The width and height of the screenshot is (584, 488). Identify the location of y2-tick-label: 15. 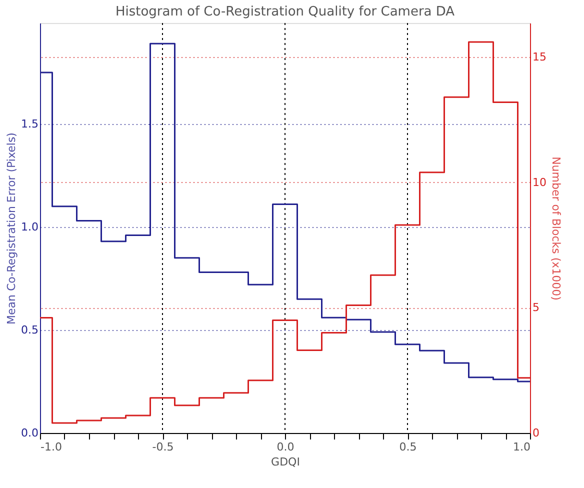
(539, 57).